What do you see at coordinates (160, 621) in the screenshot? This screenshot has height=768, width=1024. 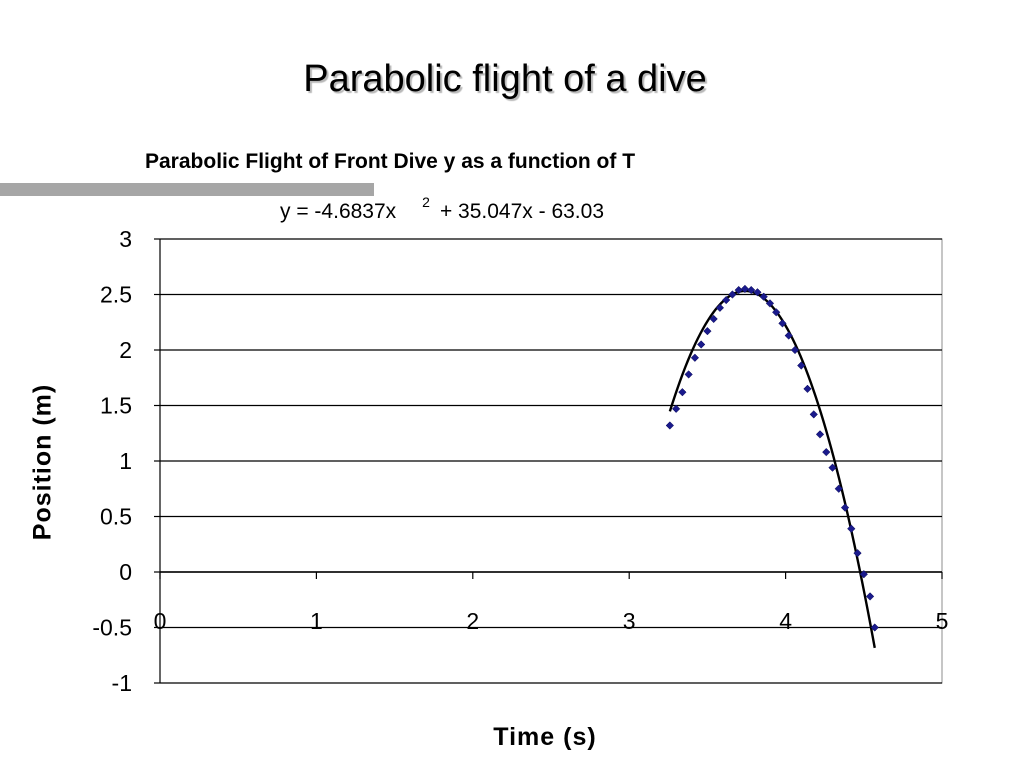 I see `x-tick-label: 0` at bounding box center [160, 621].